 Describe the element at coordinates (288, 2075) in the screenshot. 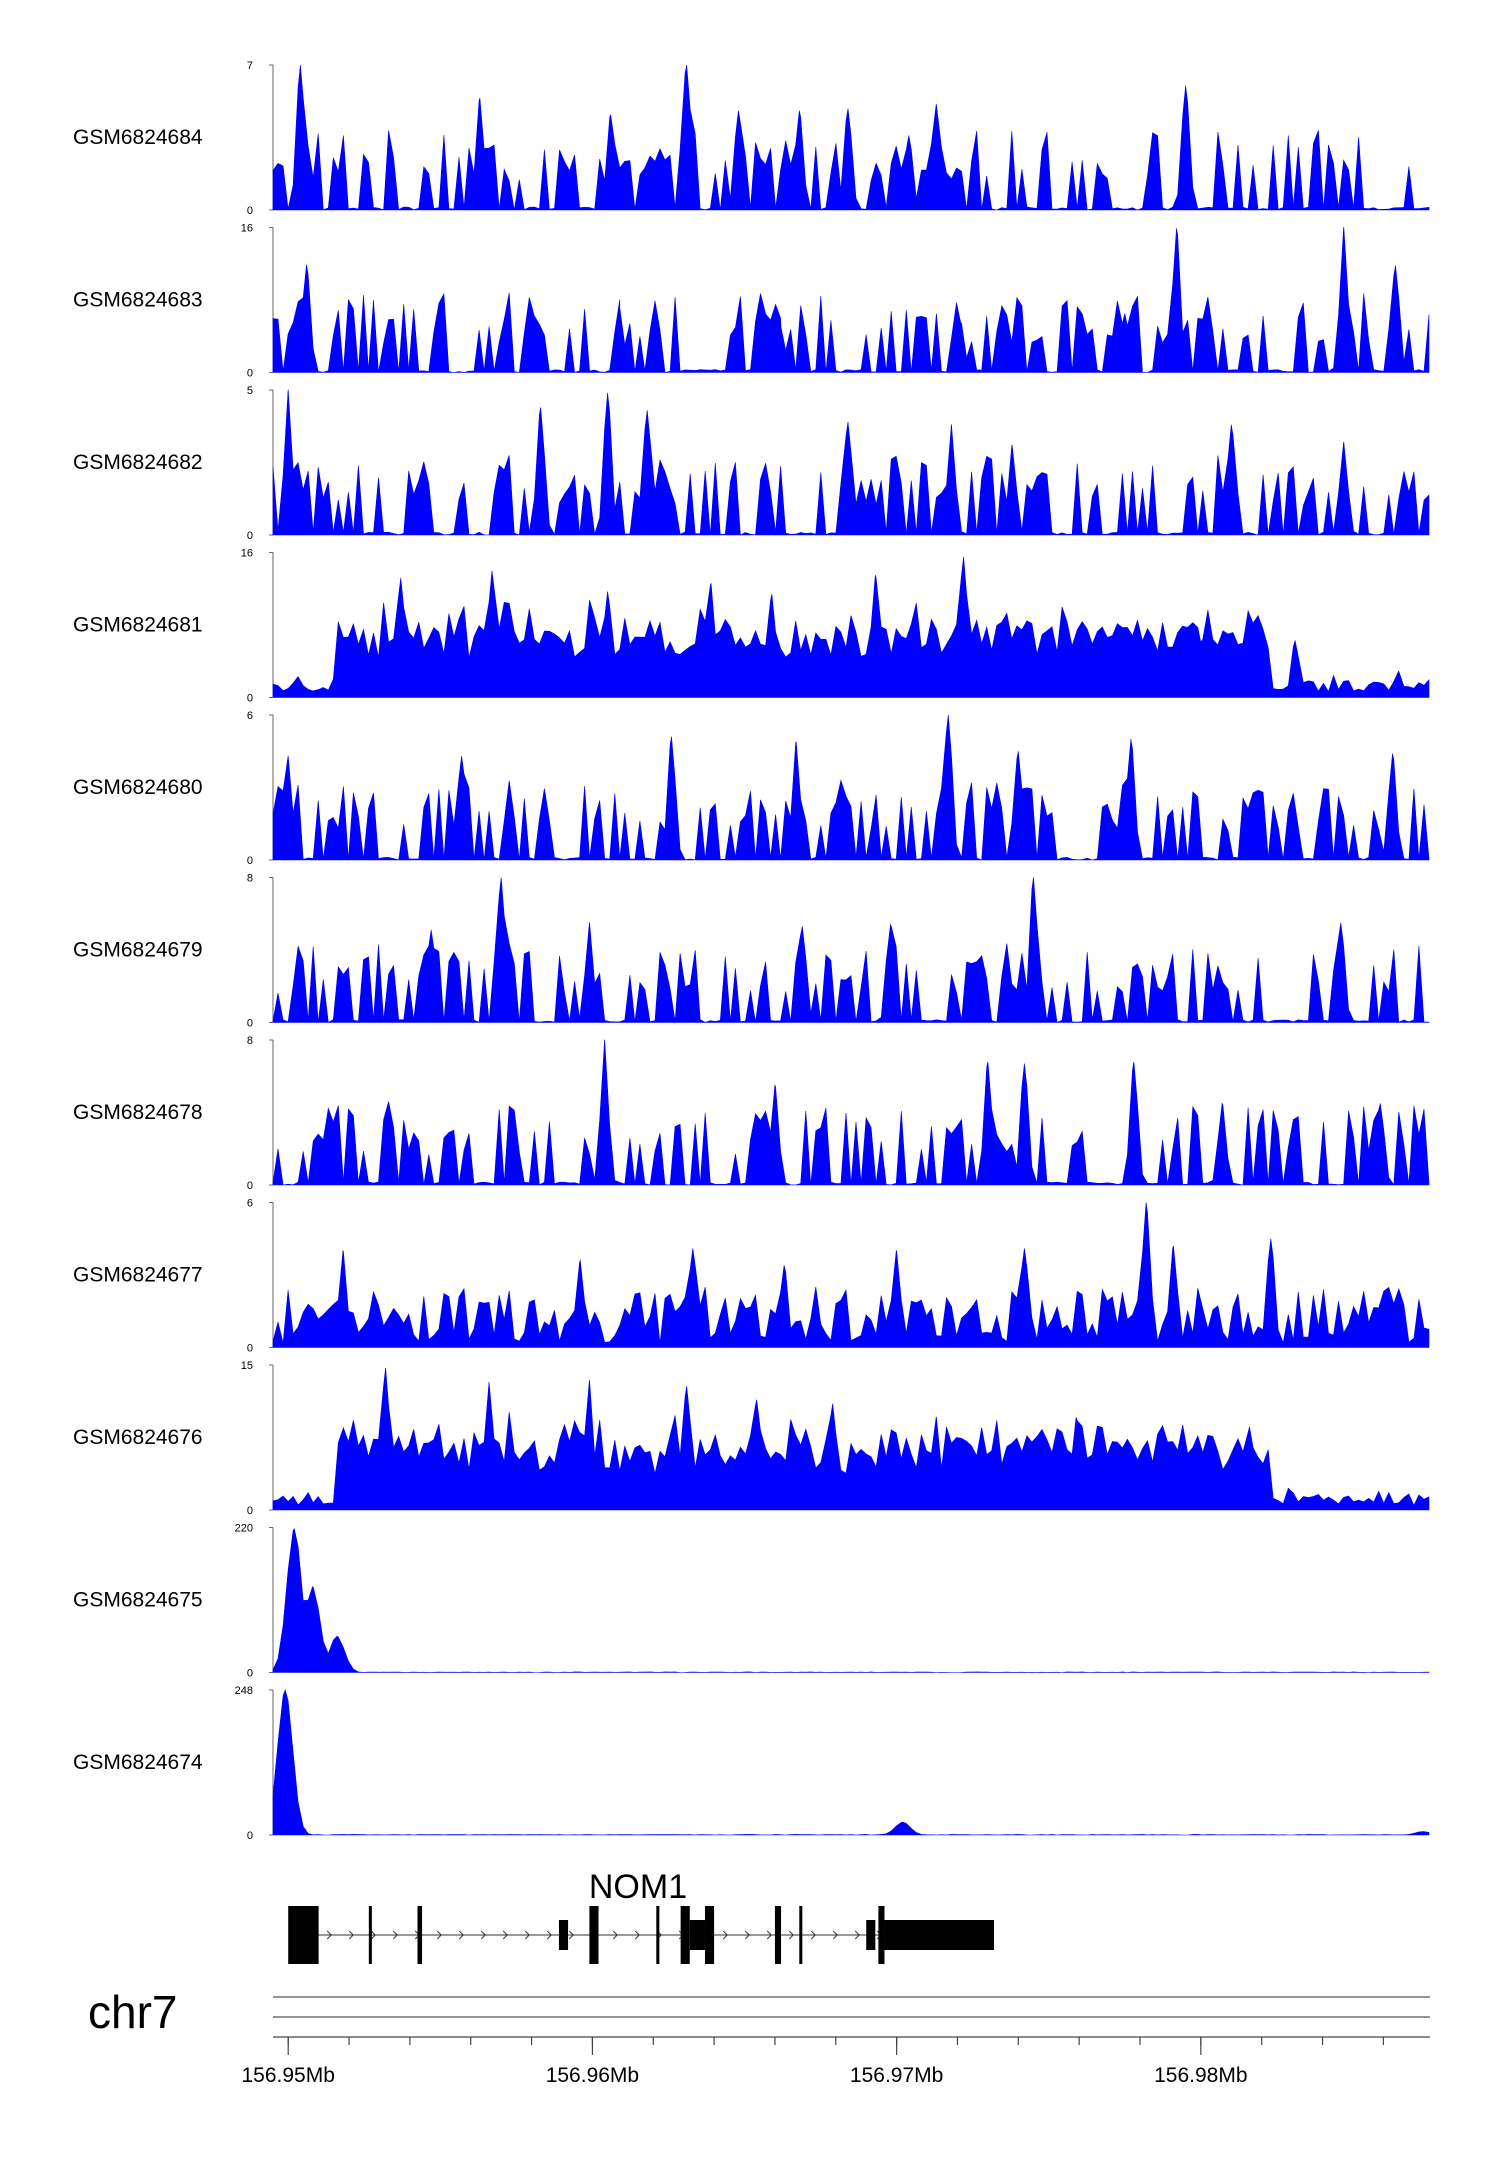

I see `x-tick-label: 156.95Mb` at that location.